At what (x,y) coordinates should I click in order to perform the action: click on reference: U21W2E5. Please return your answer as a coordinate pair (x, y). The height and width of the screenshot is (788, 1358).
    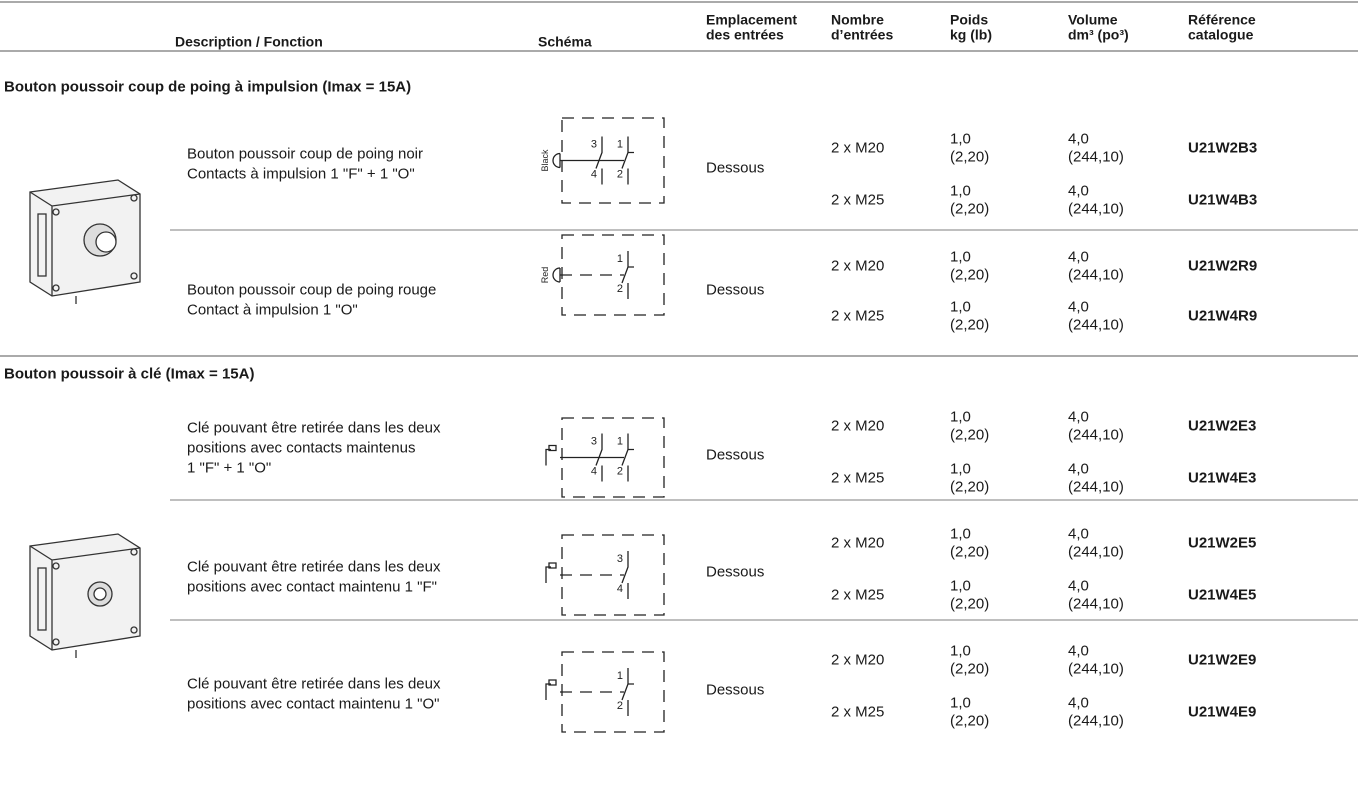
    Looking at the image, I should click on (1222, 543).